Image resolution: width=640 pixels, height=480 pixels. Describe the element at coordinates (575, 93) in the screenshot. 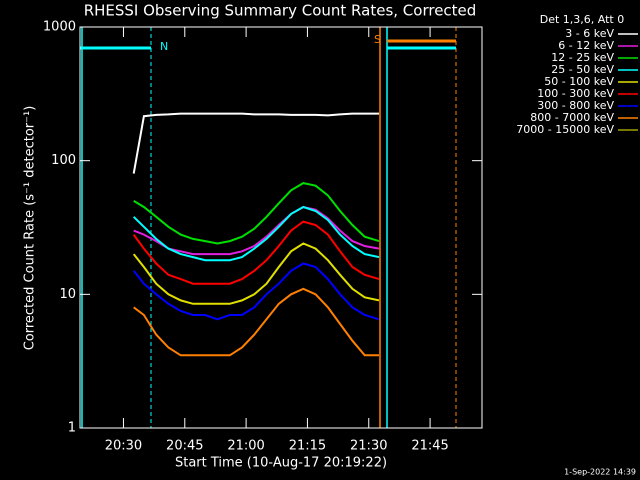

I see `legend-label: 100 - 300 keV` at that location.